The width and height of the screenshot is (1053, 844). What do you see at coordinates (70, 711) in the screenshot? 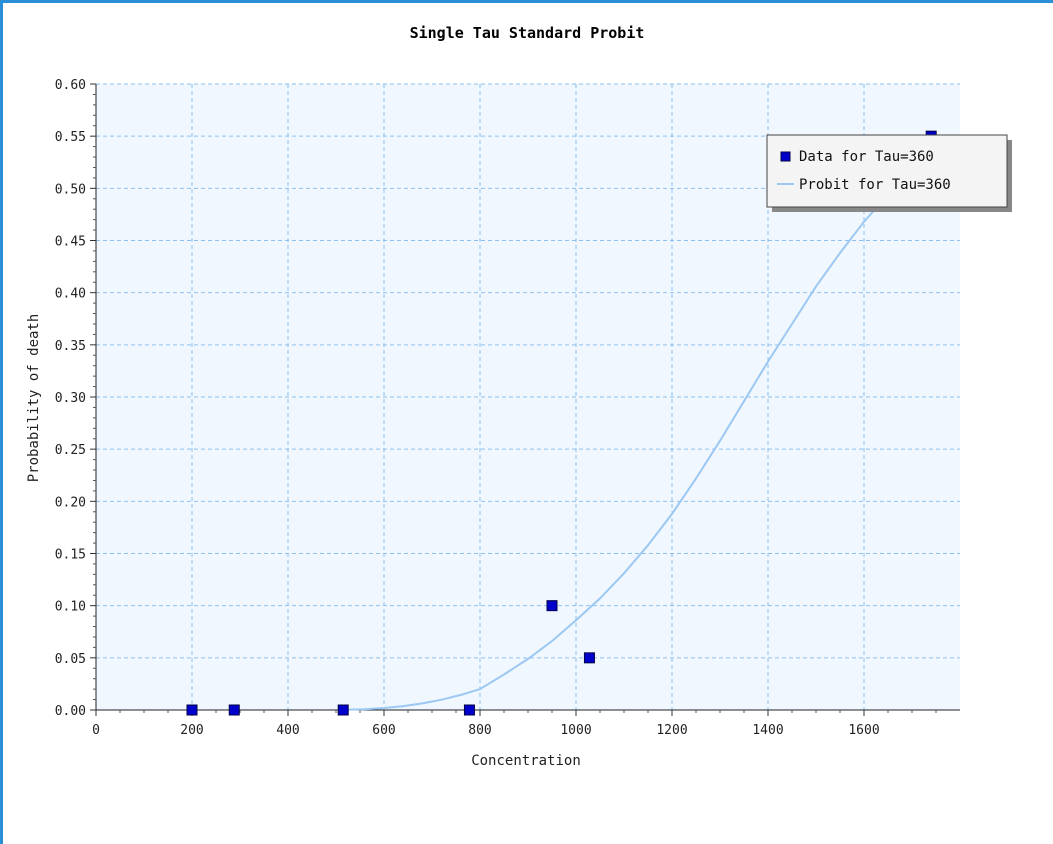
I see `y-tick-label: 0.00` at bounding box center [70, 711].